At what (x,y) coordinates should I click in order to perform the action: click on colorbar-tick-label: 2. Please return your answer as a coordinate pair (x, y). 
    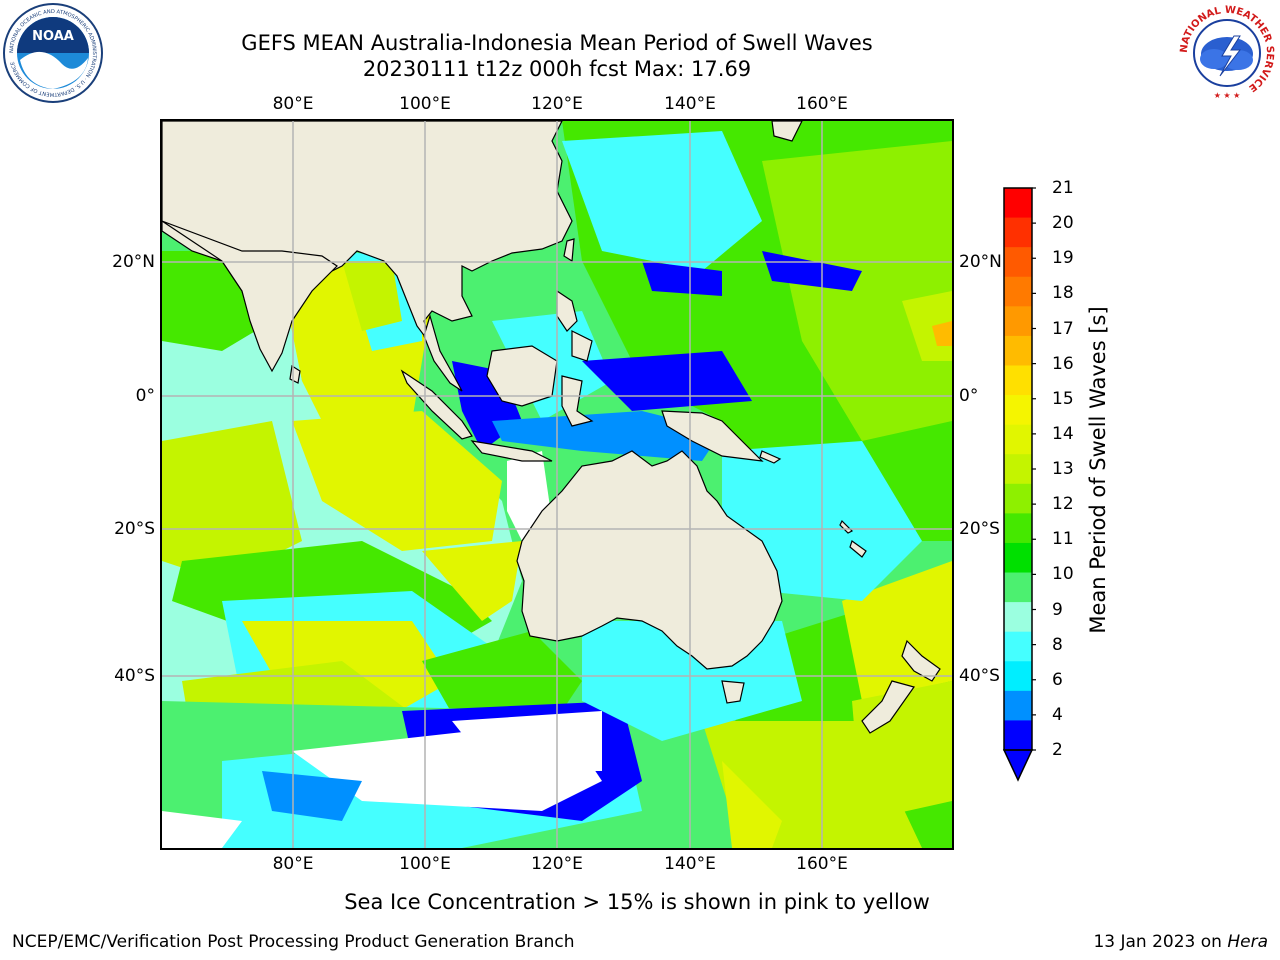
    Looking at the image, I should click on (1057, 750).